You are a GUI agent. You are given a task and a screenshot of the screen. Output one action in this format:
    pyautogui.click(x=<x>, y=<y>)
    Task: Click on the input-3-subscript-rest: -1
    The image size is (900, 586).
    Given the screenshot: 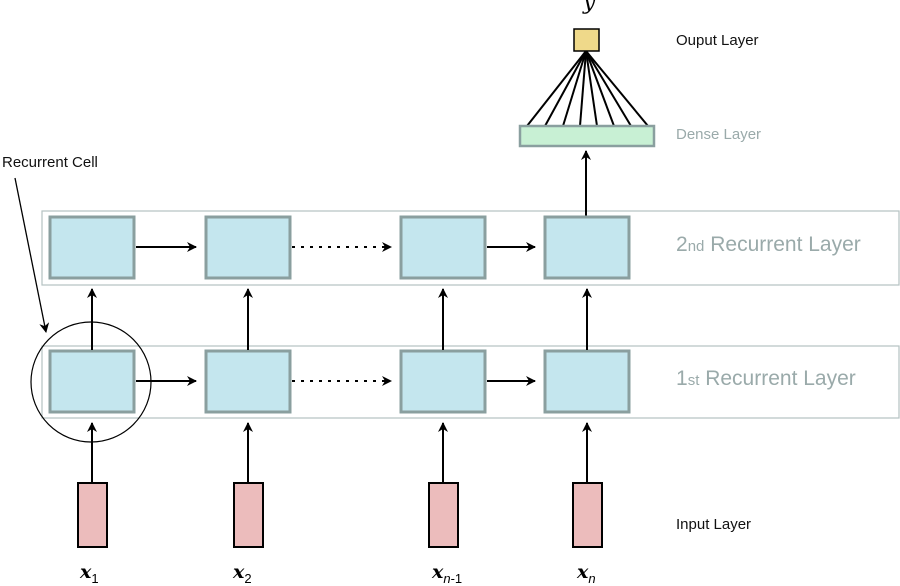 What is the action you would take?
    pyautogui.click(x=456, y=578)
    